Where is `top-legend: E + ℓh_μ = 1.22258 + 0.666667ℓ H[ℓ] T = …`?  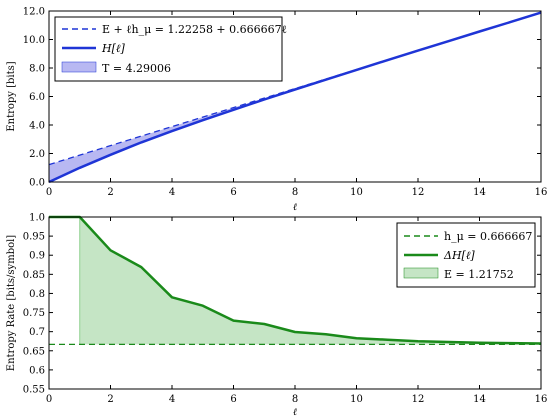
top-legend: E + ℓh_μ = 1.22258 + 0.666667ℓ H[ℓ] T = … is located at coordinates (170, 49).